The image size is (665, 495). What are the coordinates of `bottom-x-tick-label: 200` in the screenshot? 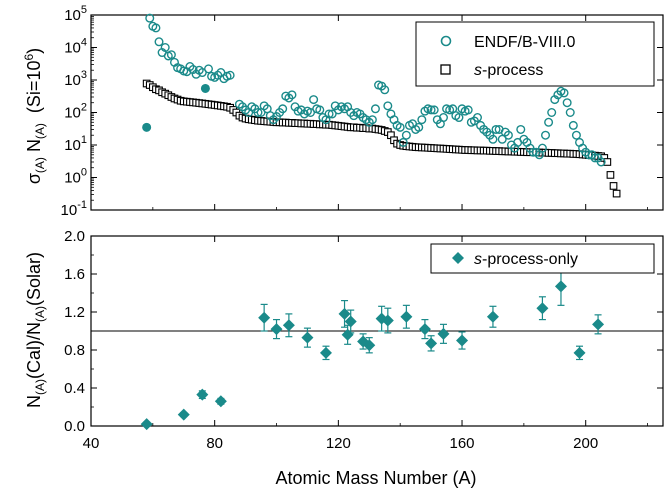 It's located at (585, 443).